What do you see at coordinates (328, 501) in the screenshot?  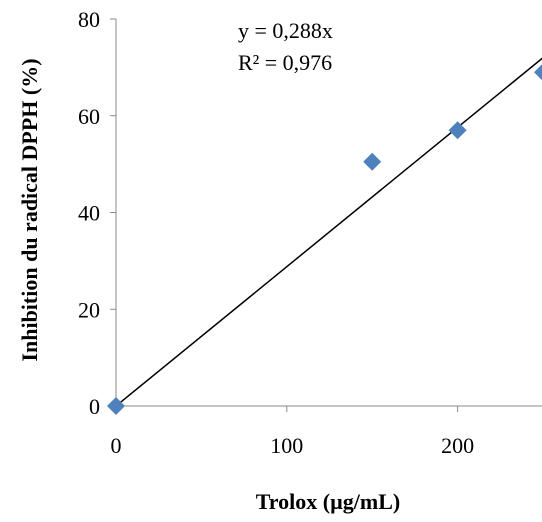 I see `x-axis-title: Trolox (µg/mL)` at bounding box center [328, 501].